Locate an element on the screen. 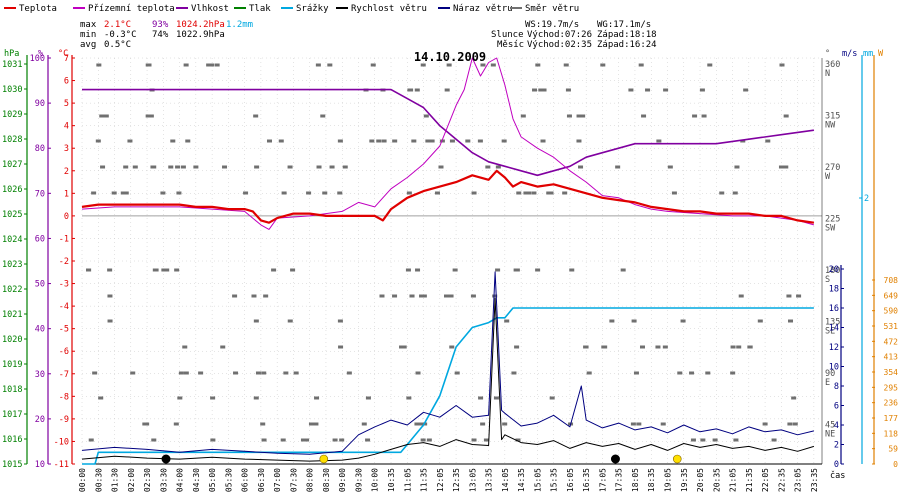 The image size is (900, 500). pressure-tick-label: 1018 is located at coordinates (12, 390).